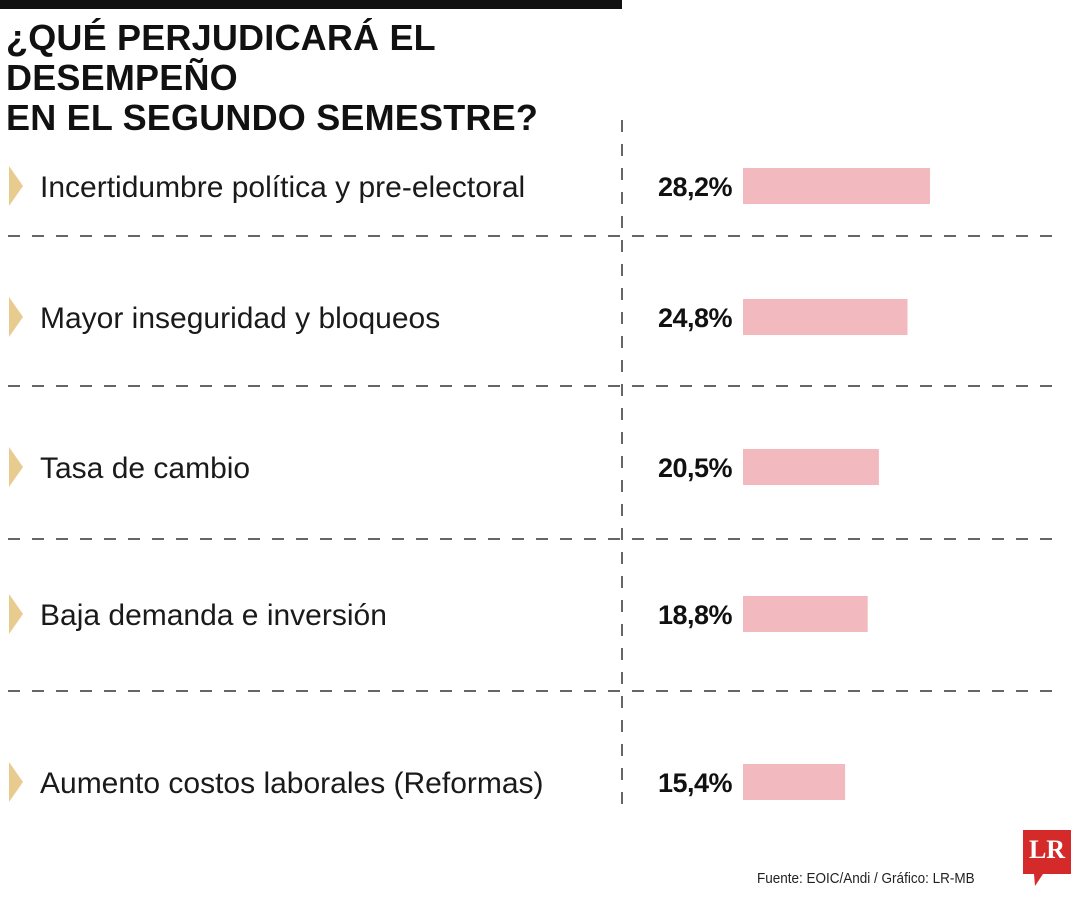 The width and height of the screenshot is (1080, 900). What do you see at coordinates (311, 4) in the screenshot?
I see `title-top-rule` at bounding box center [311, 4].